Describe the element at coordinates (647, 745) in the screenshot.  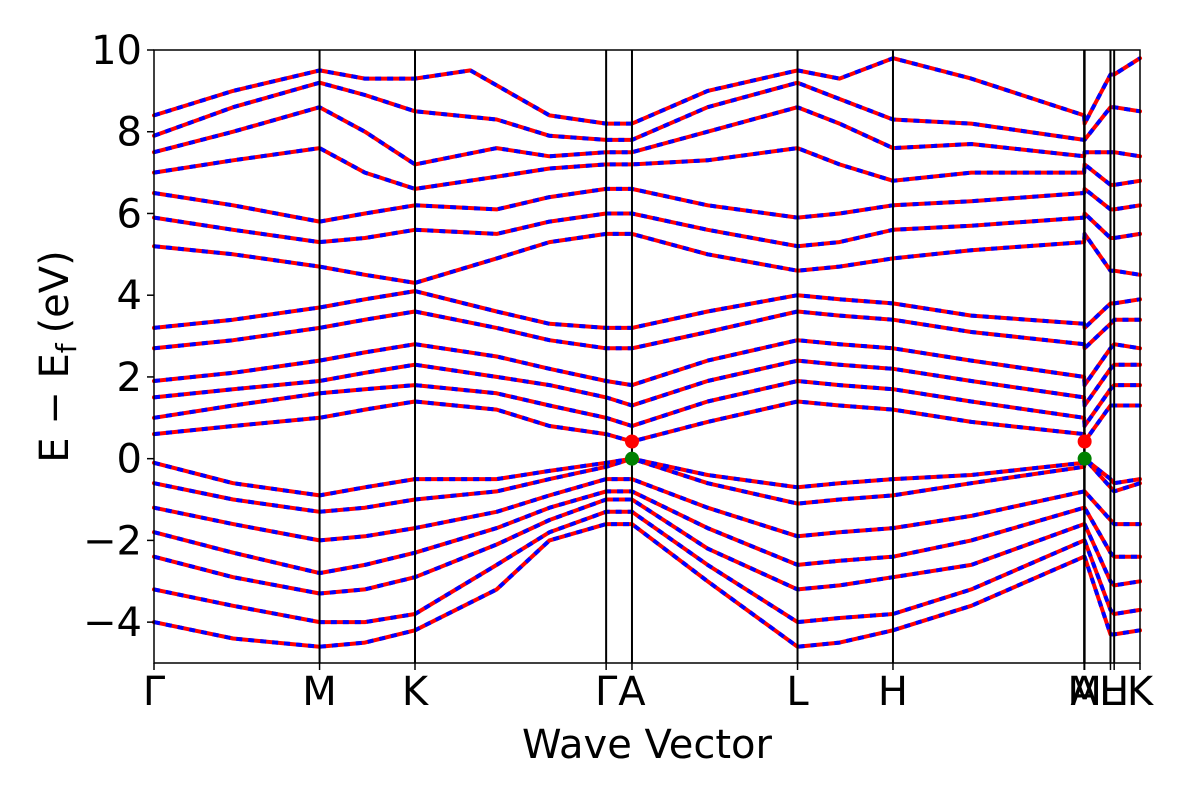
I see `x-axis-title: Wave Vector` at that location.